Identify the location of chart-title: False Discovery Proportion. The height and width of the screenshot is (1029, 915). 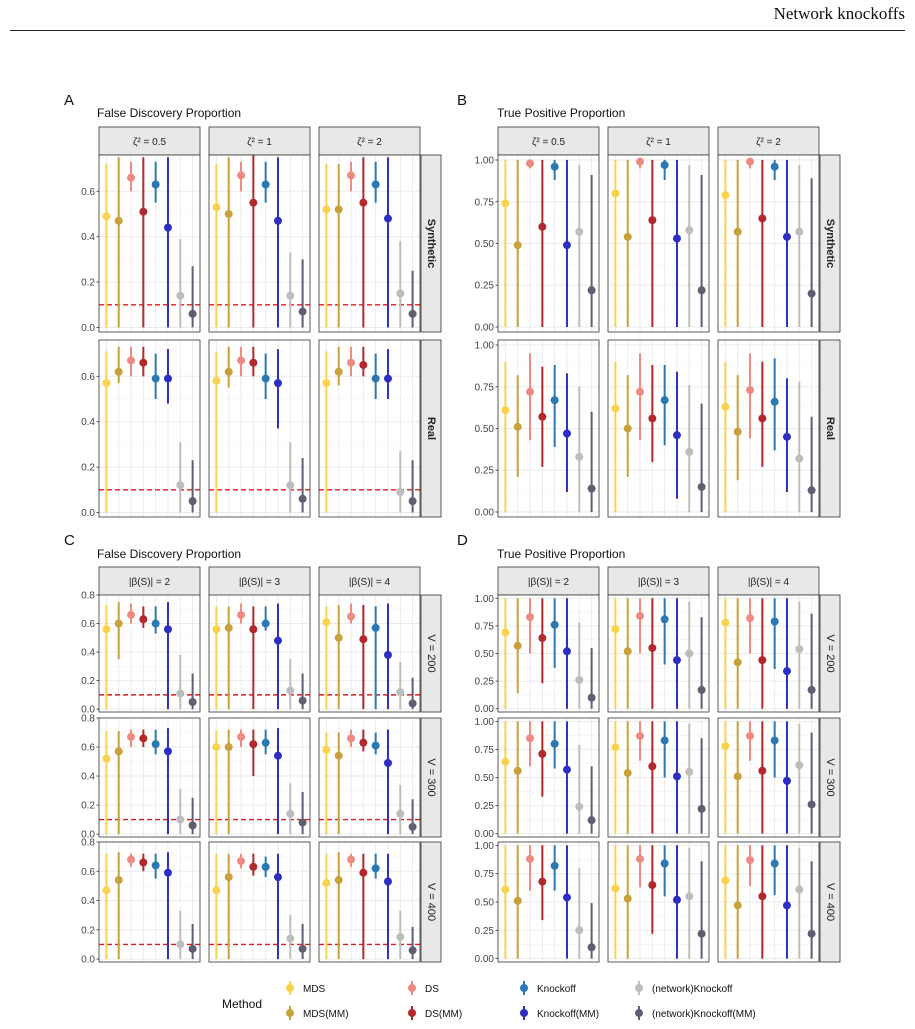
(169, 113).